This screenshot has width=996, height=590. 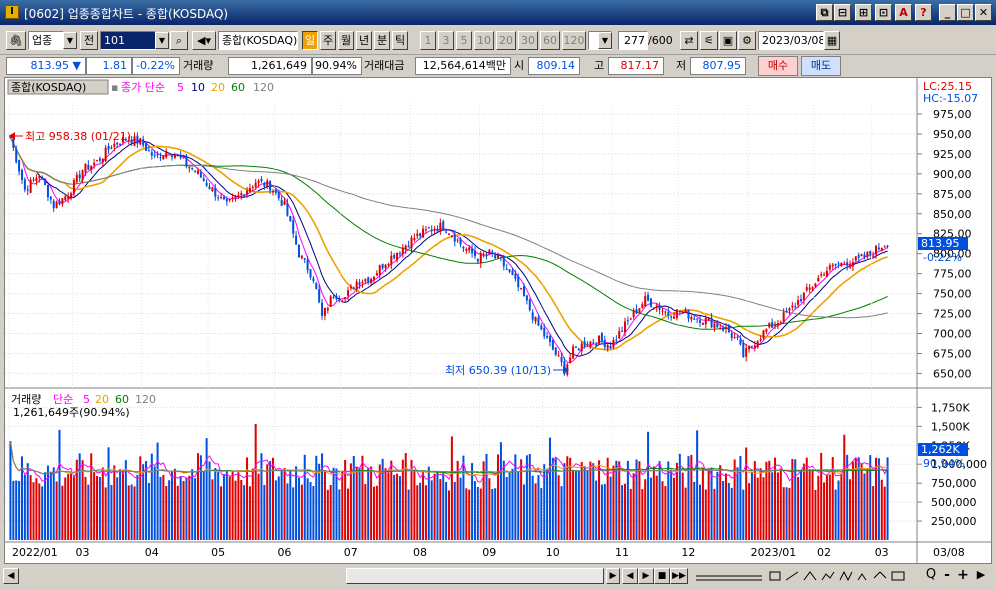 I want to click on interval-5: 5, so click(x=464, y=40).